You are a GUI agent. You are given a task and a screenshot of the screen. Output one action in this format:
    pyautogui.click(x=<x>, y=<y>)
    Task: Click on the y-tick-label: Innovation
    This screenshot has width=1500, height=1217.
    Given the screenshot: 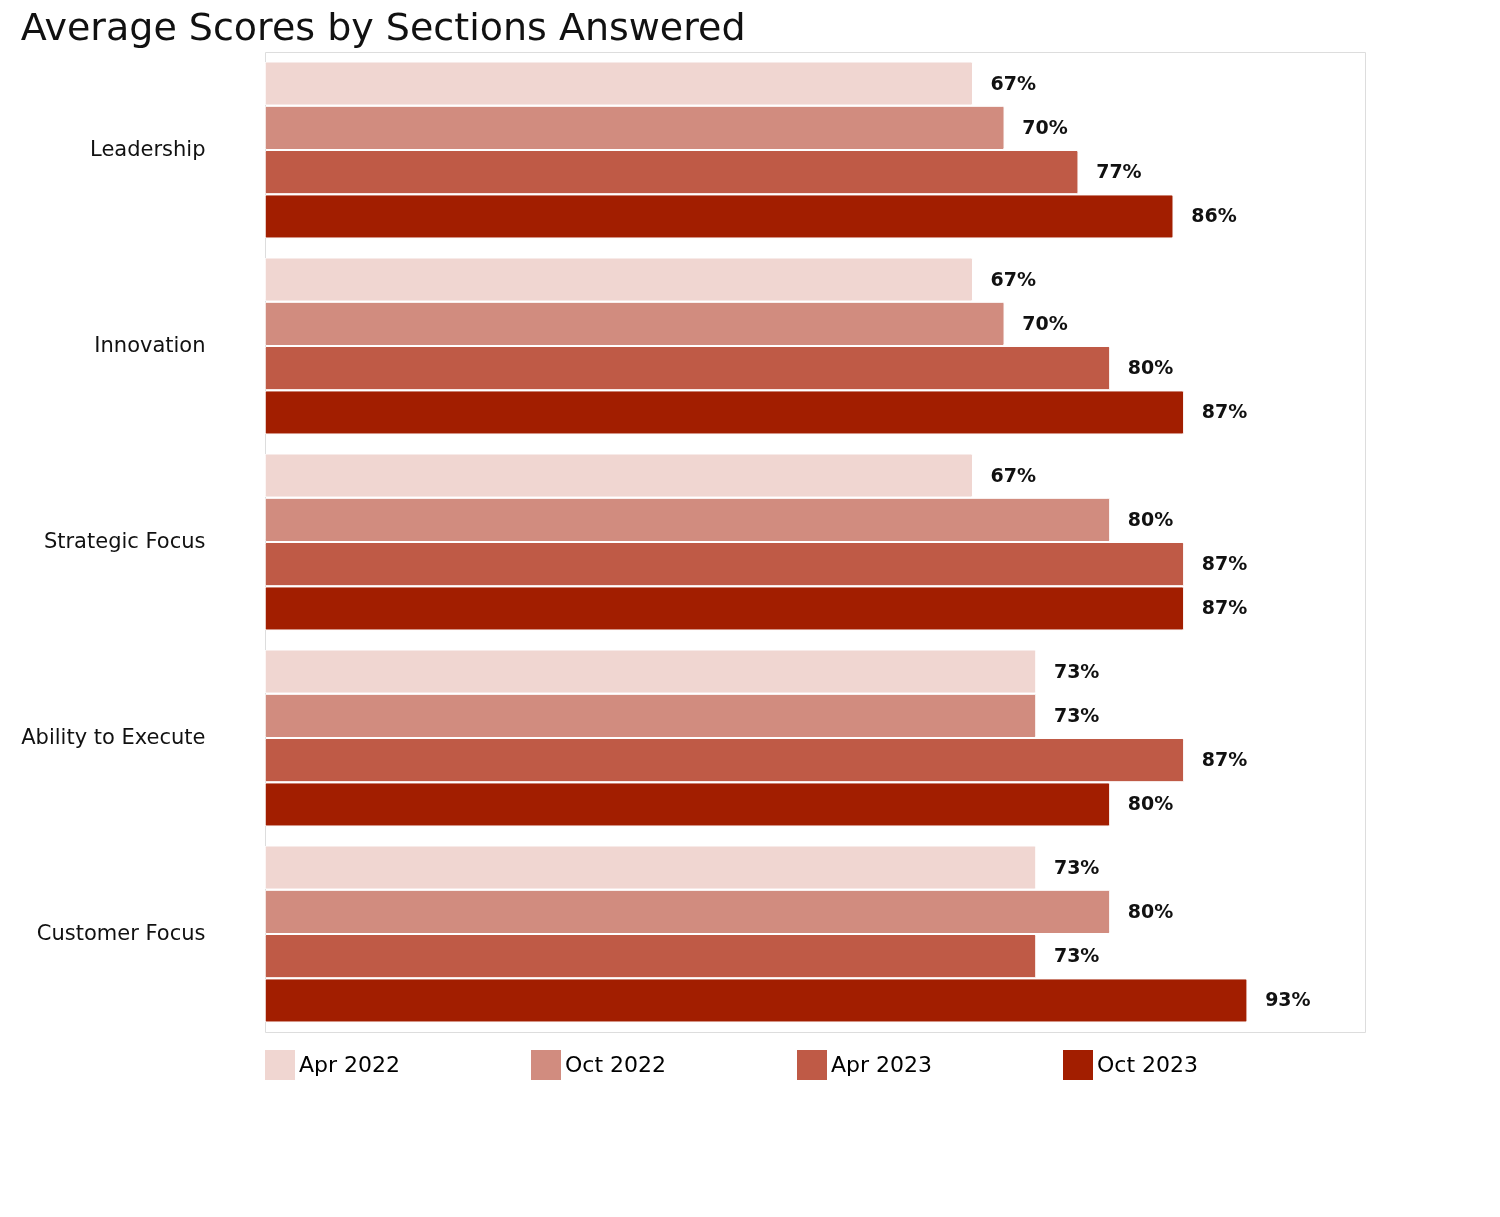 What is the action you would take?
    pyautogui.click(x=150, y=345)
    